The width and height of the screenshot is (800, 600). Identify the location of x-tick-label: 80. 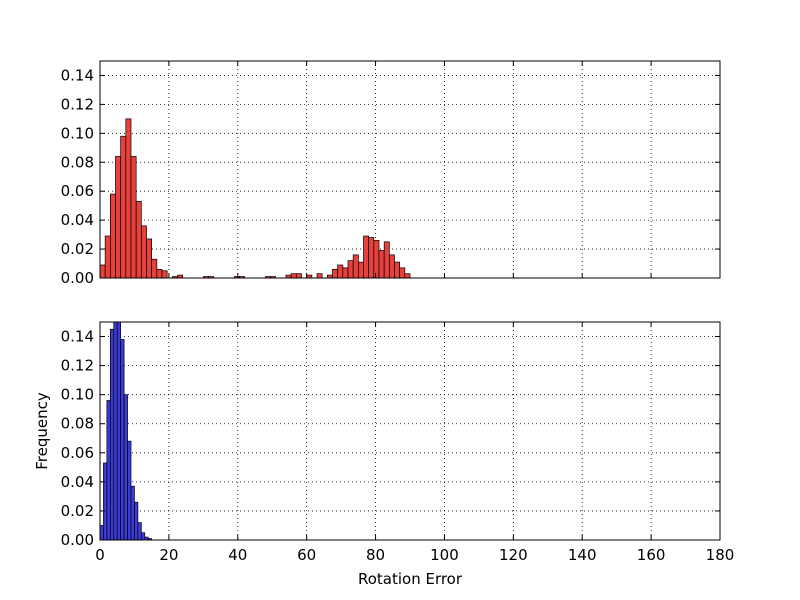
(375, 555).